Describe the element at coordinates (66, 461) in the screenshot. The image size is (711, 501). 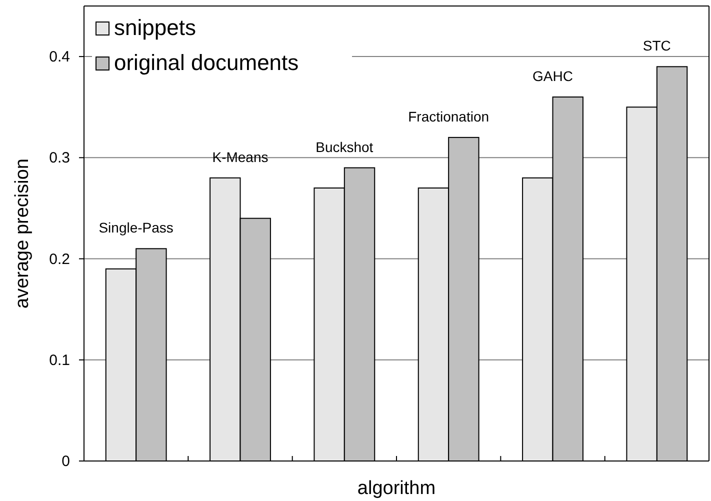
I see `y-tick-label: 0` at that location.